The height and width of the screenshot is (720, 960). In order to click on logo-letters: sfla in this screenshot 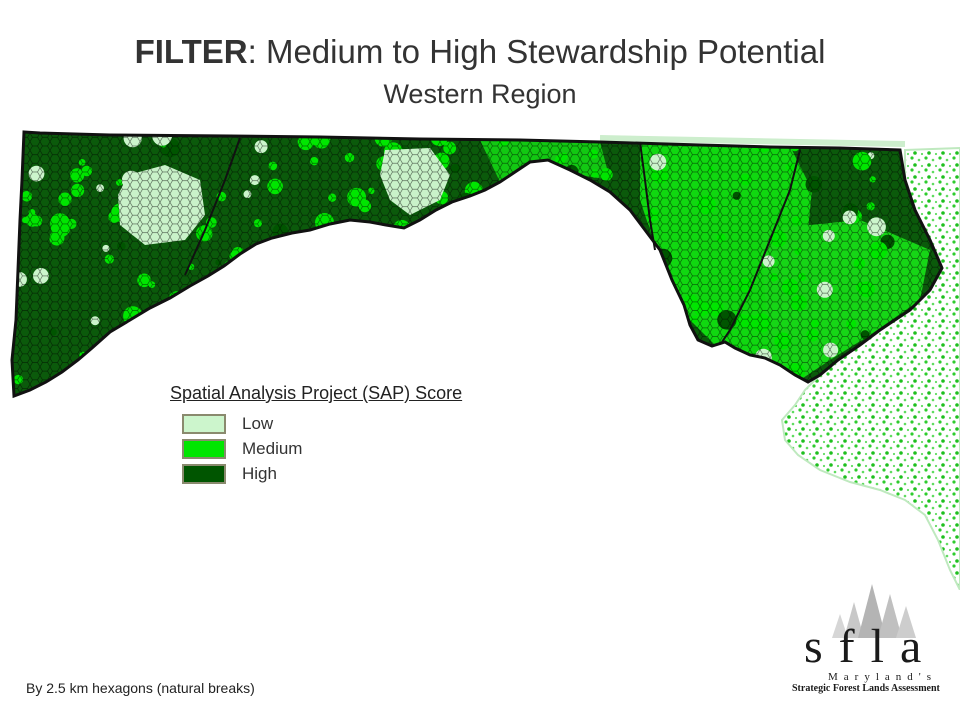, I will do `click(871, 646)`.